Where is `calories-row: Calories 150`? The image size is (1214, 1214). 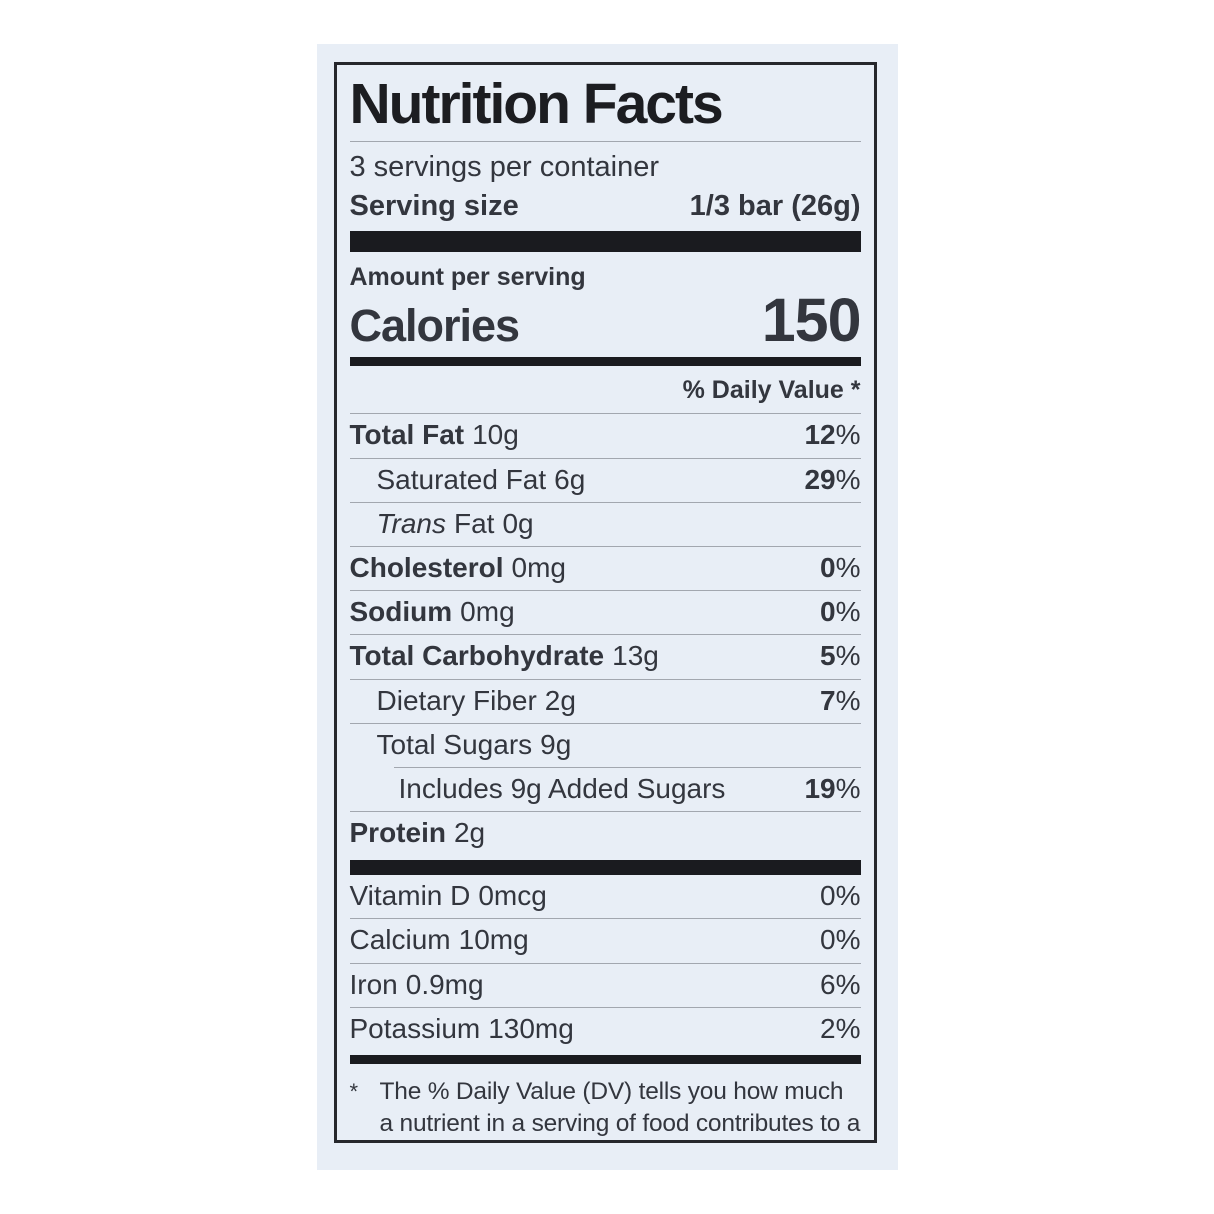
calories-row: Calories 150 is located at coordinates (605, 320).